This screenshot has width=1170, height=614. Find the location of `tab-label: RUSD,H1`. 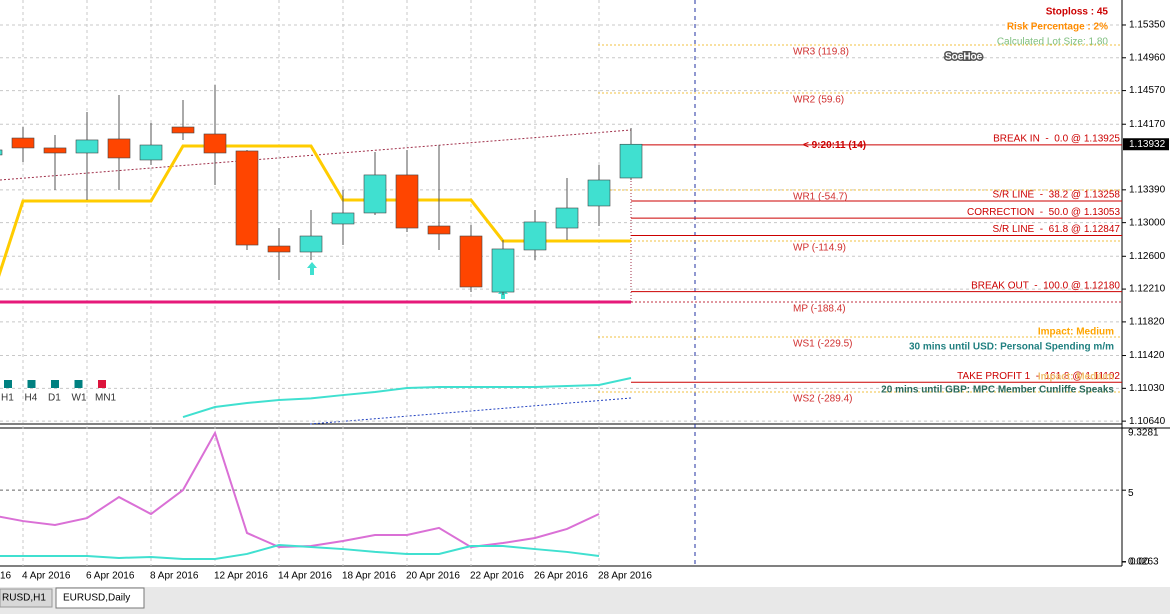

tab-label: RUSD,H1 is located at coordinates (24, 598).